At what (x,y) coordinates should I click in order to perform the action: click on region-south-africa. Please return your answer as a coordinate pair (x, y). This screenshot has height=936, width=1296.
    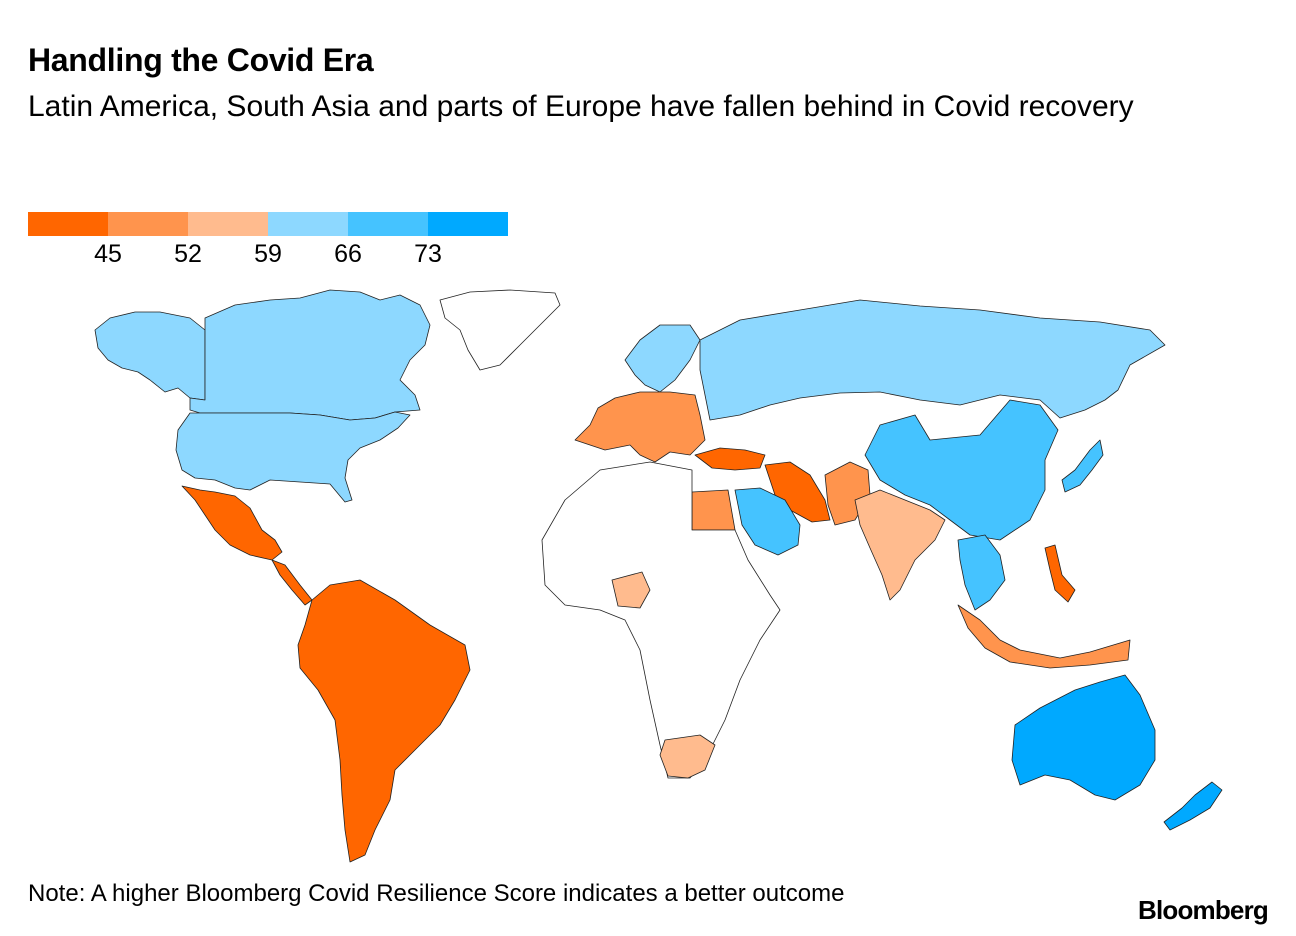
    Looking at the image, I should click on (687, 756).